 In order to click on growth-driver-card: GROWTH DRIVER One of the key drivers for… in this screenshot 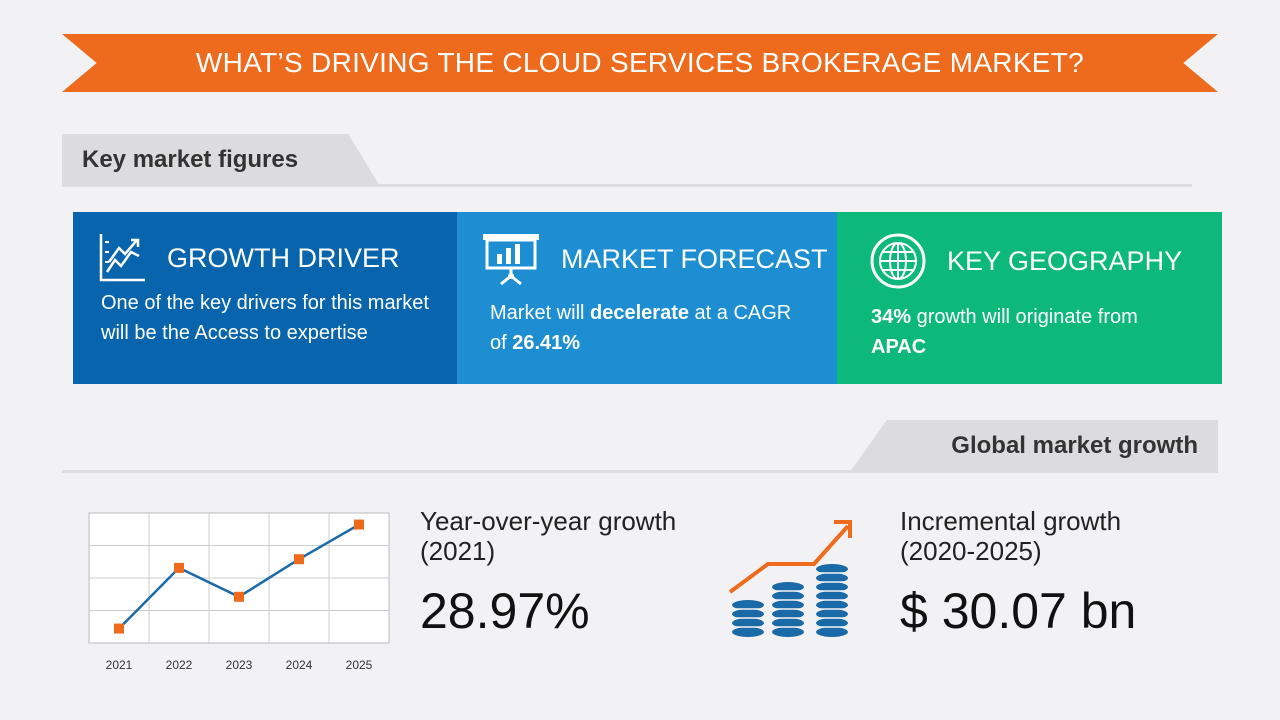, I will do `click(265, 298)`.